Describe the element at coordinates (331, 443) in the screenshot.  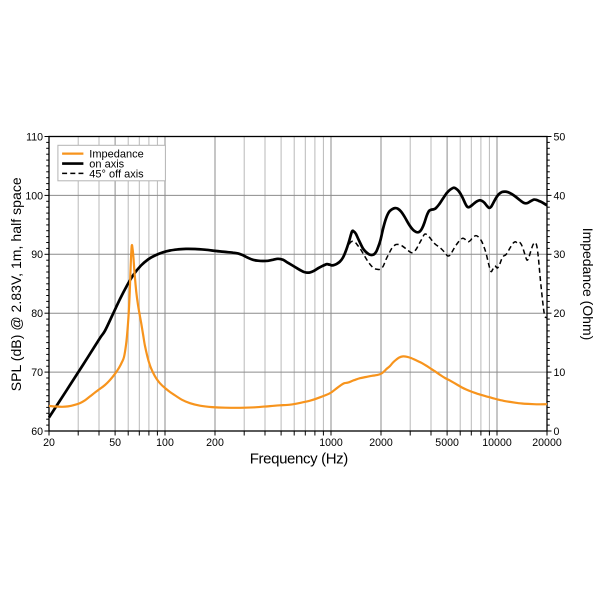
I see `svg-text: 1000` at that location.